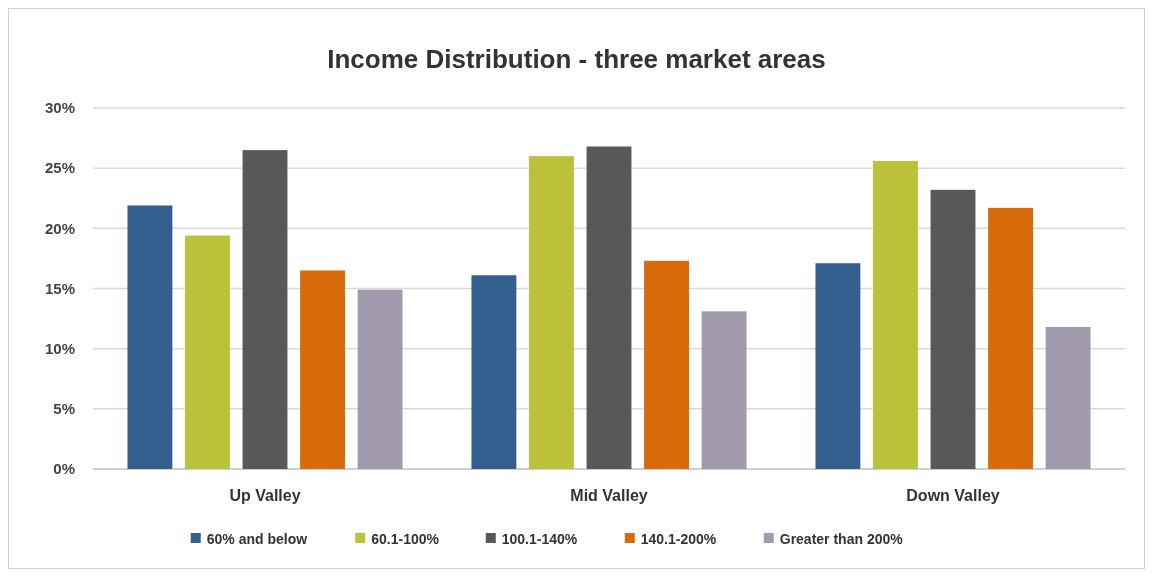 This screenshot has height=577, width=1153. Describe the element at coordinates (59, 108) in the screenshot. I see `y-tick-label: 30%` at that location.